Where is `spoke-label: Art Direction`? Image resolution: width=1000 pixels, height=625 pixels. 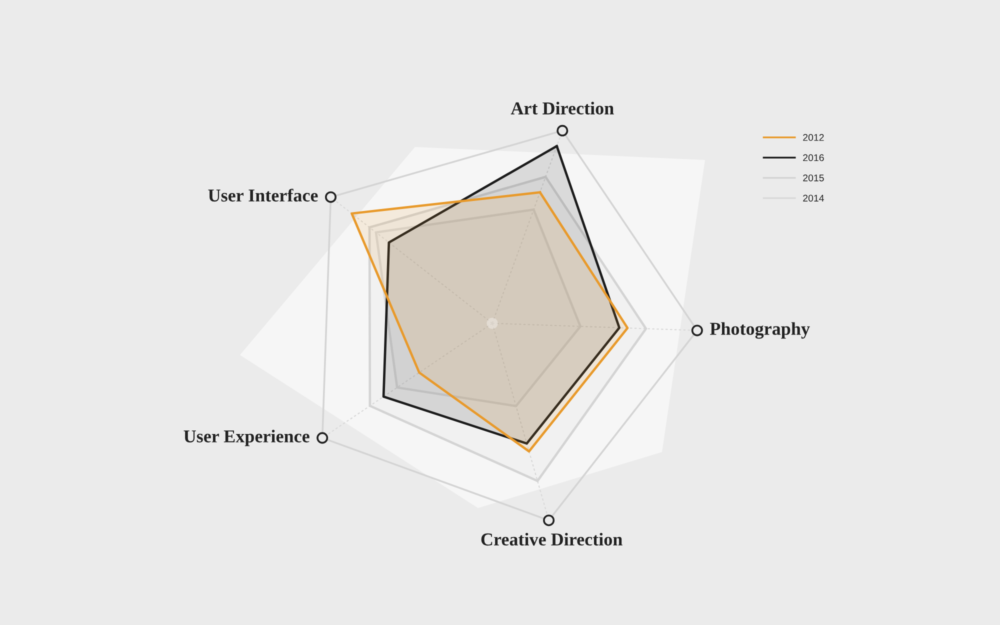 spoke-label: Art Direction is located at coordinates (562, 108).